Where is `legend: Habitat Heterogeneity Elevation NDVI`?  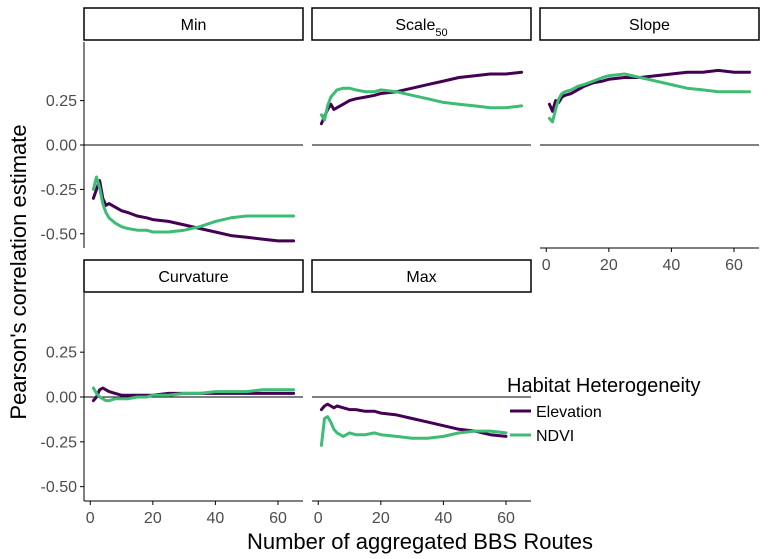 legend: Habitat Heterogeneity Elevation NDVI is located at coordinates (603, 410).